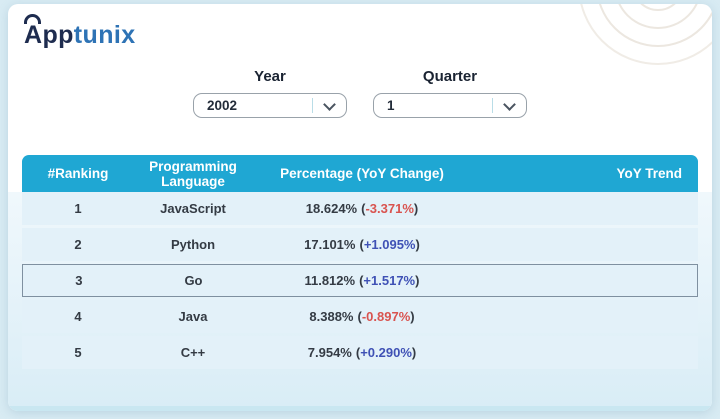  Describe the element at coordinates (78, 352) in the screenshot. I see `rank-cell: 5` at that location.